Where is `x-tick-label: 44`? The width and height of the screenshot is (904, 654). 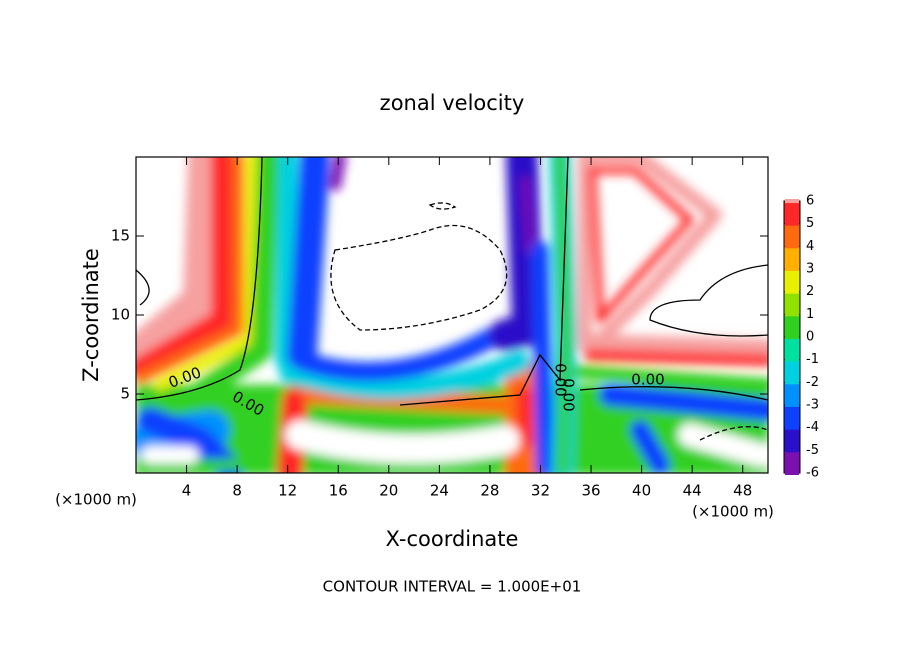 x-tick-label: 44 is located at coordinates (692, 491).